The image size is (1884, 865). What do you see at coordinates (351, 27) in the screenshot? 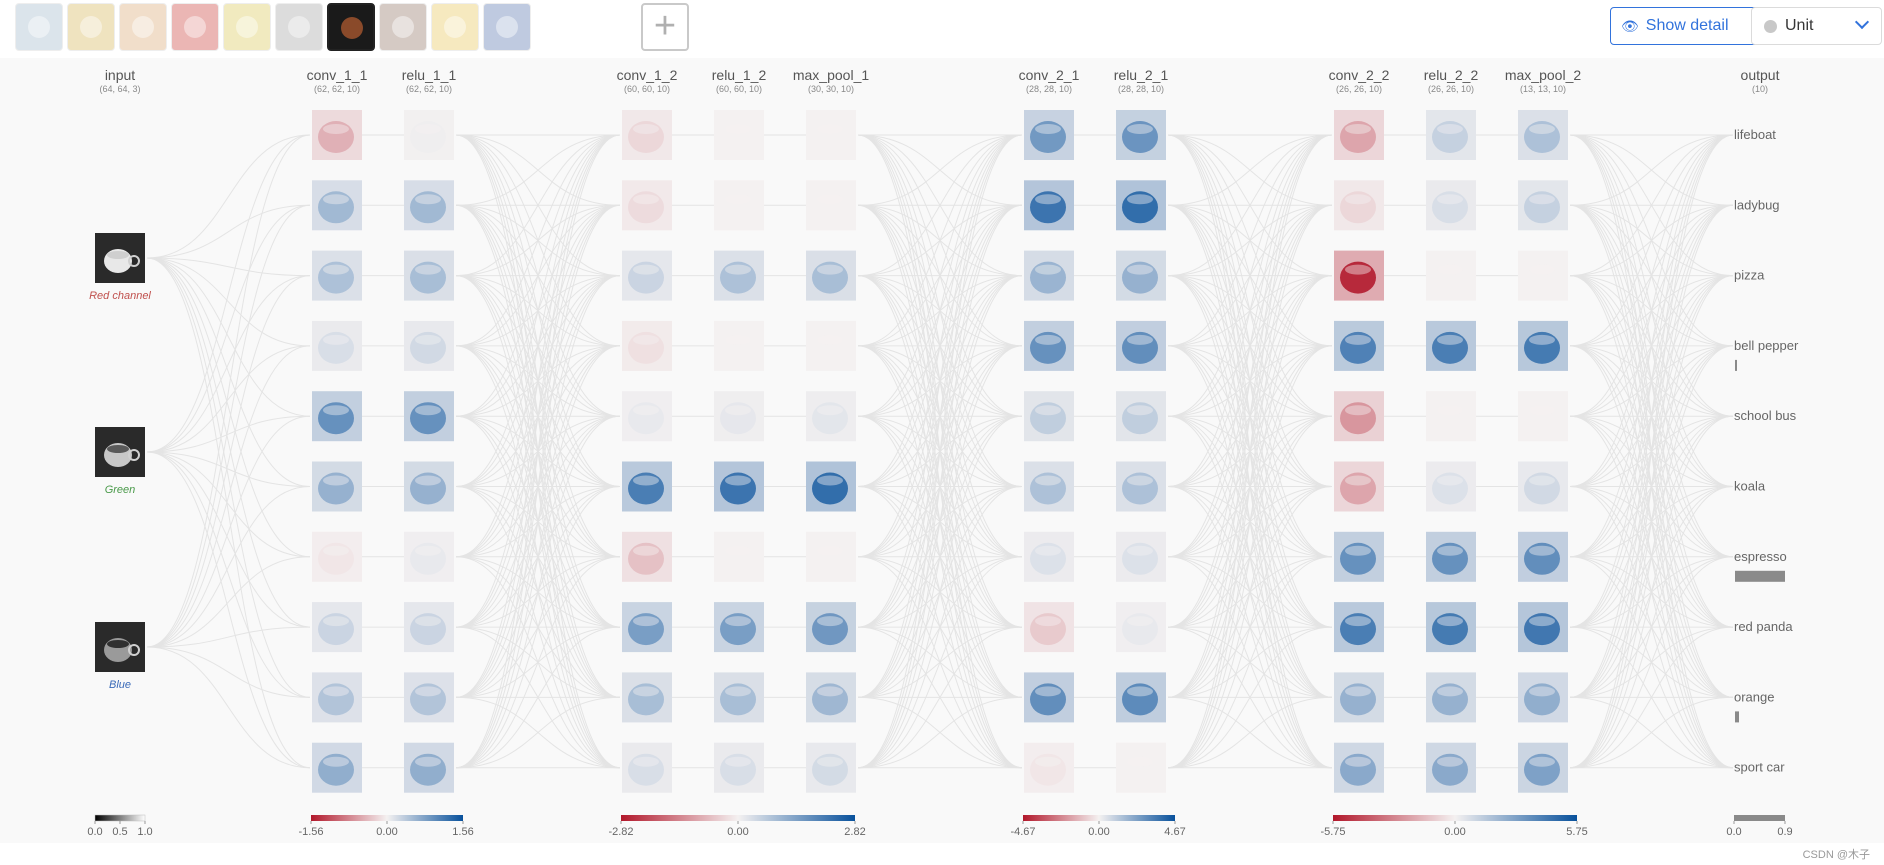
I see `thumbnail-espresso` at bounding box center [351, 27].